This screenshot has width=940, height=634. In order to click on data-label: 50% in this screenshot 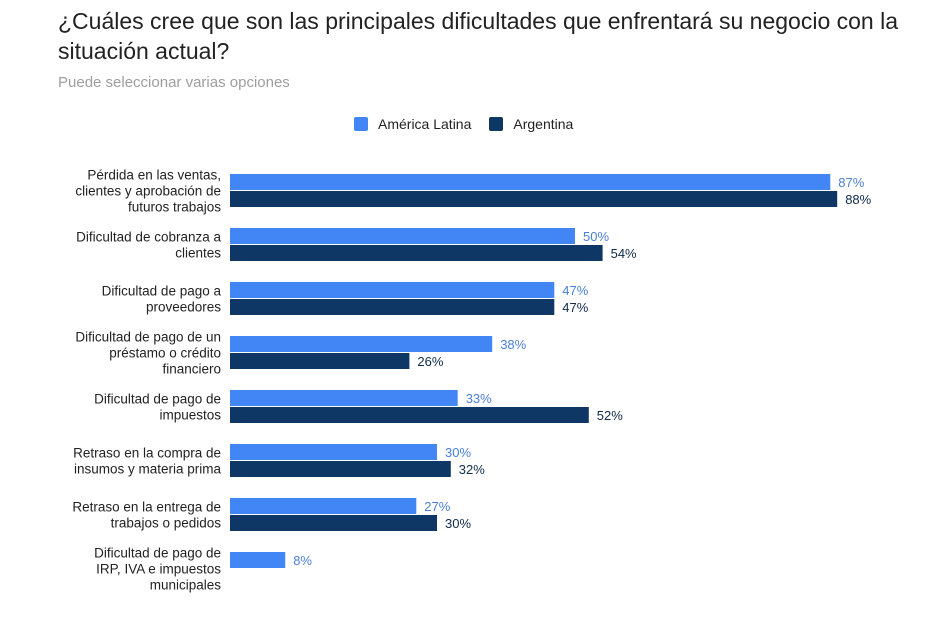, I will do `click(596, 236)`.